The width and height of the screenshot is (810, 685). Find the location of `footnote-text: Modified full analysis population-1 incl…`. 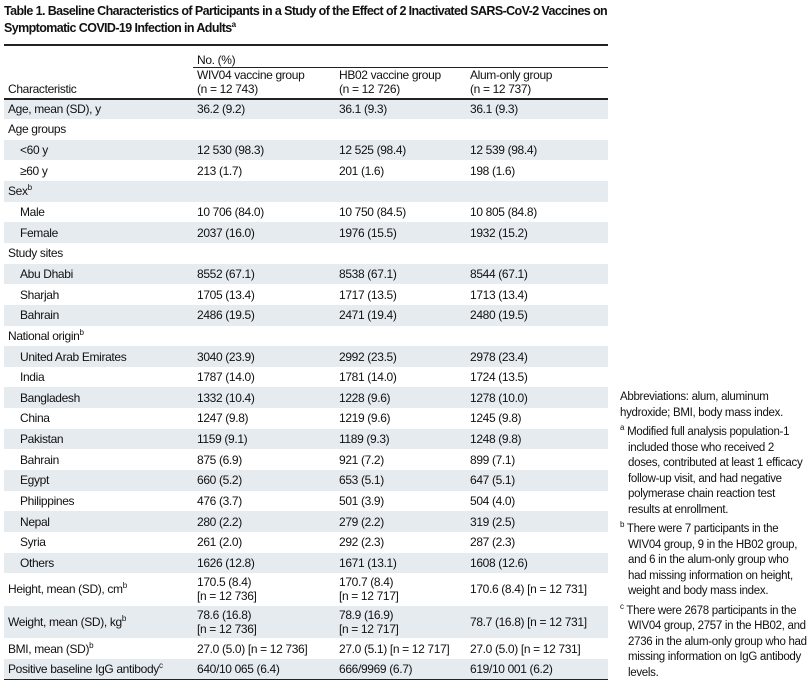

footnote-text: Modified full analysis population-1 incl… is located at coordinates (715, 471).